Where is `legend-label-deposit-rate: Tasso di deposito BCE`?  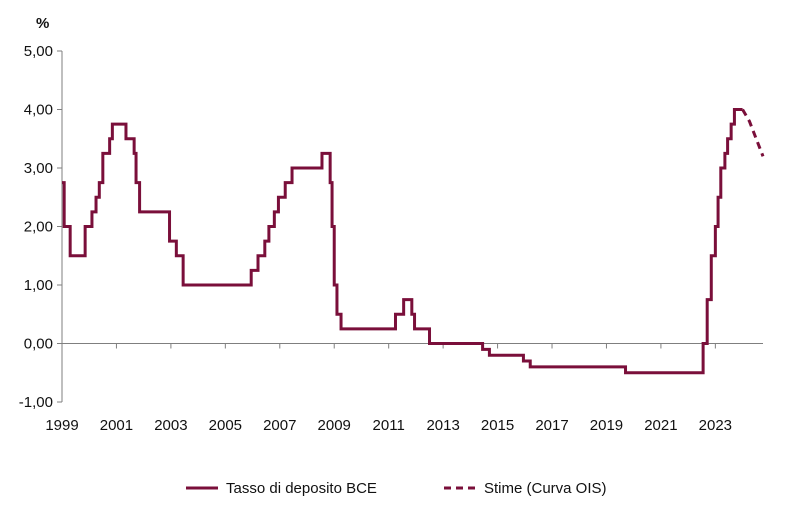
legend-label-deposit-rate: Tasso di deposito BCE is located at coordinates (301, 488).